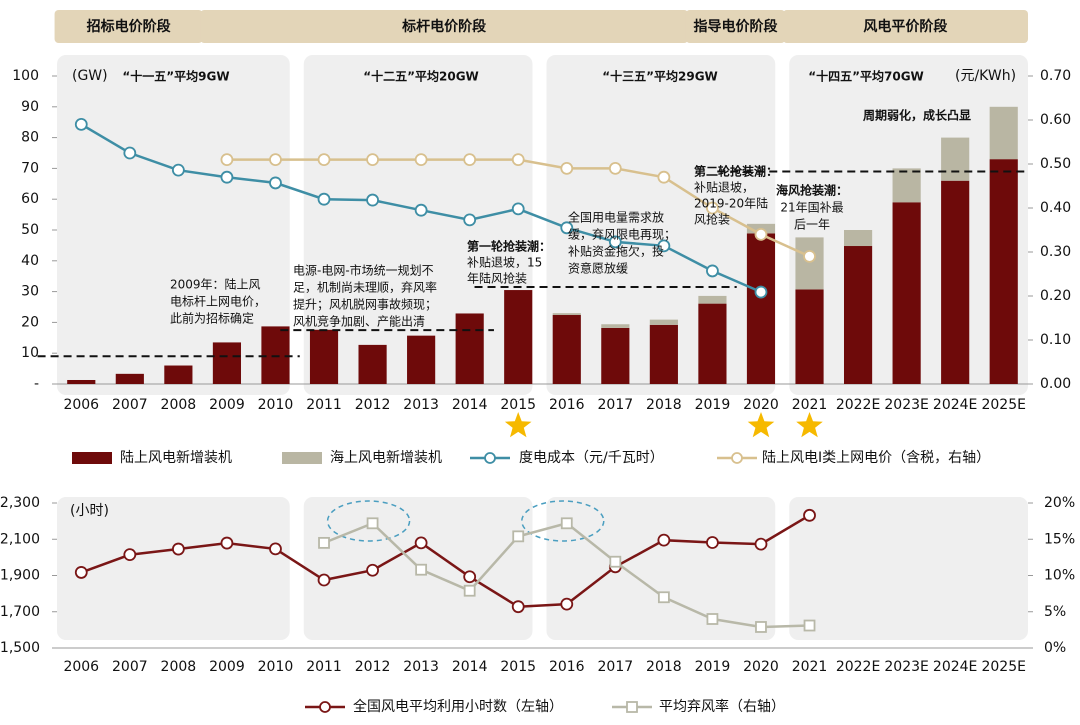 The height and width of the screenshot is (725, 1080). I want to click on y-unit-label: (GW), so click(90, 76).